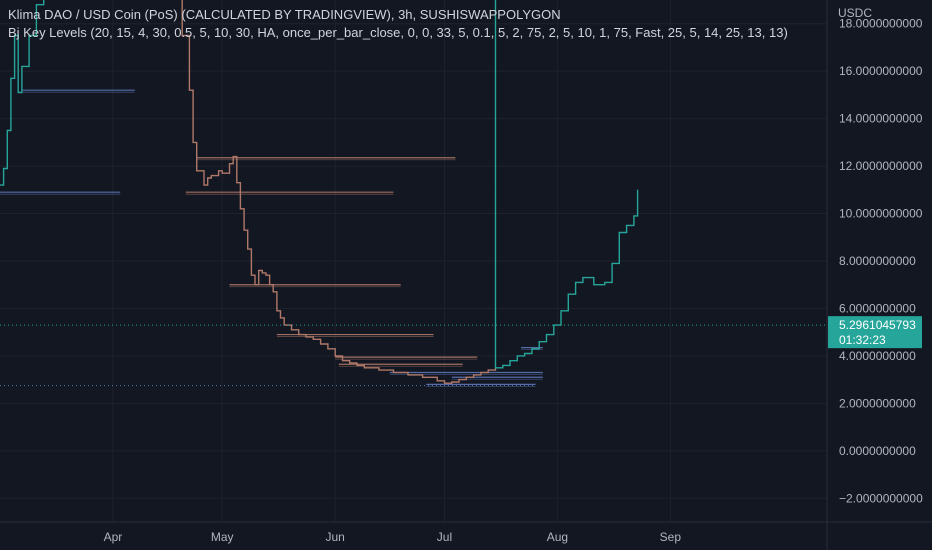  I want to click on price-tick-label: 10.0000000000, so click(881, 214).